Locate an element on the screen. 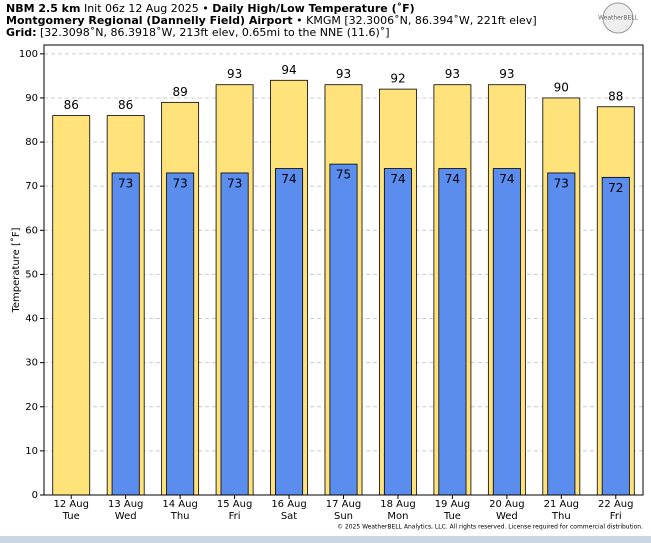 This screenshot has height=543, width=651. x-tick-label: 19 Aug is located at coordinates (452, 504).